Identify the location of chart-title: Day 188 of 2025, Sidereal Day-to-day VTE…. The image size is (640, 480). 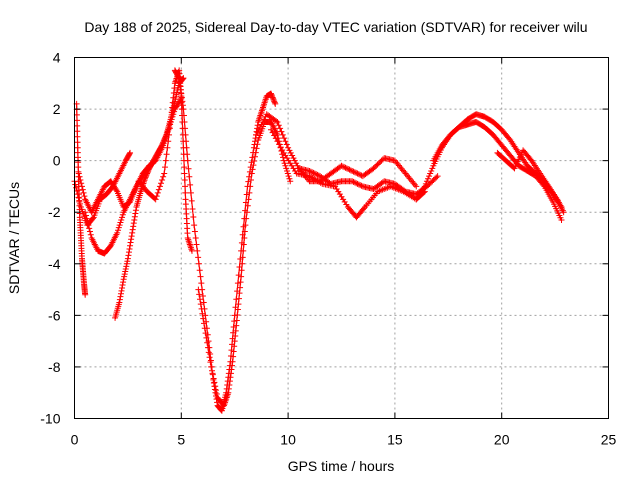
(335, 27).